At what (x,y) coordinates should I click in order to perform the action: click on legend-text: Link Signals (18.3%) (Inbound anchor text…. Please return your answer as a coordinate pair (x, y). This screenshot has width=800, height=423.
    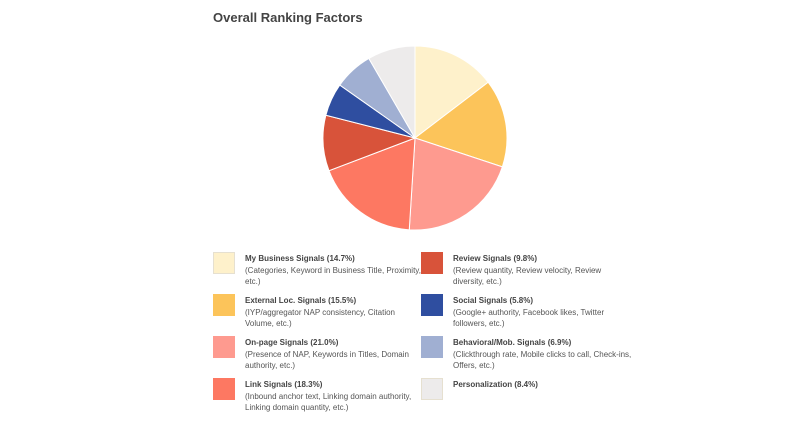
    Looking at the image, I should click on (335, 396).